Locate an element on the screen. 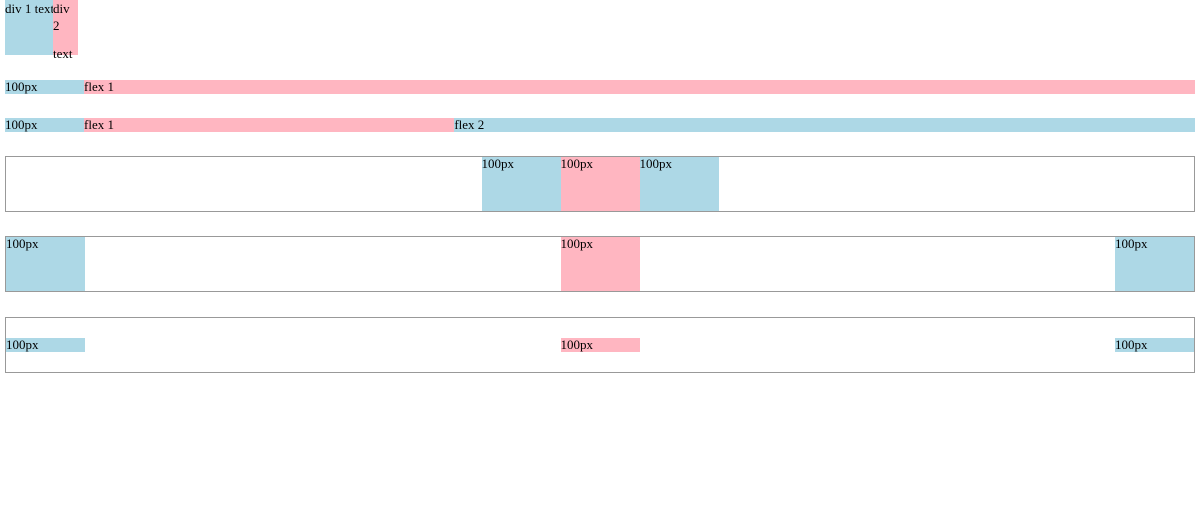 This screenshot has width=1200, height=505. div-2-label-line-1: div 2 is located at coordinates (61, 17).